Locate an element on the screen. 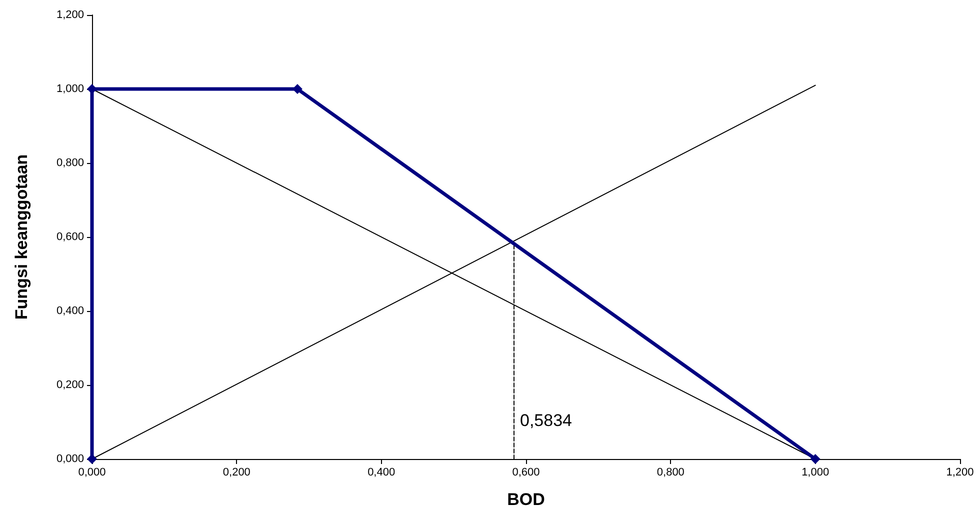  x-tick-label: 1,000 is located at coordinates (816, 472).